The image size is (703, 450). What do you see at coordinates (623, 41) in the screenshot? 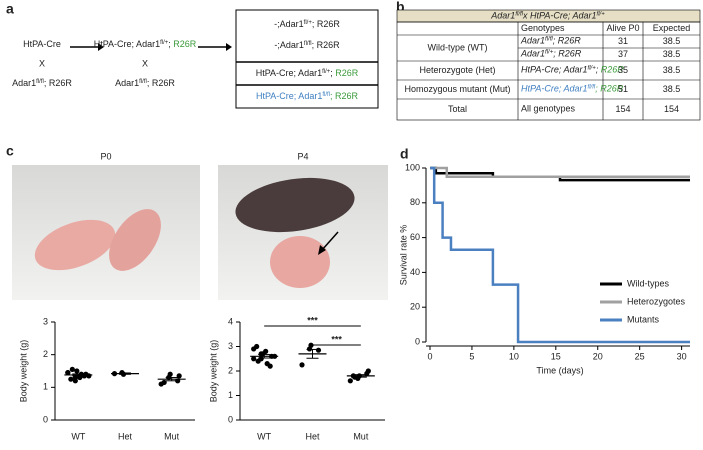
I see `alive-cell: 31` at bounding box center [623, 41].